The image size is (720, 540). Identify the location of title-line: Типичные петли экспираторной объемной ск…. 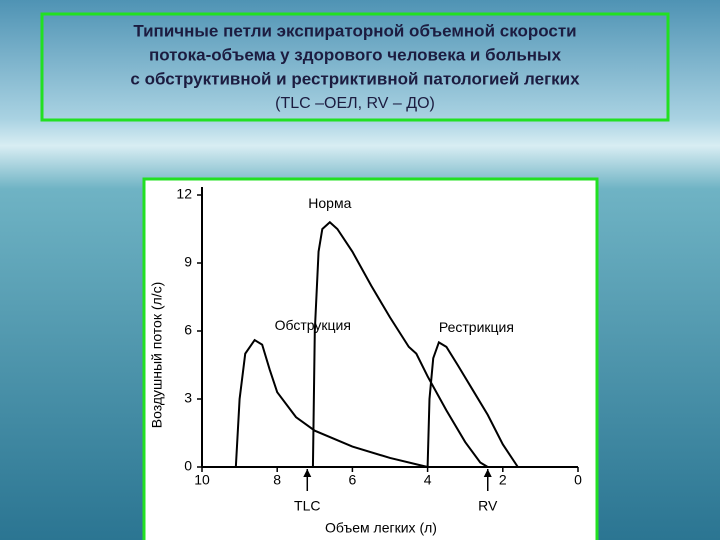
(354, 30).